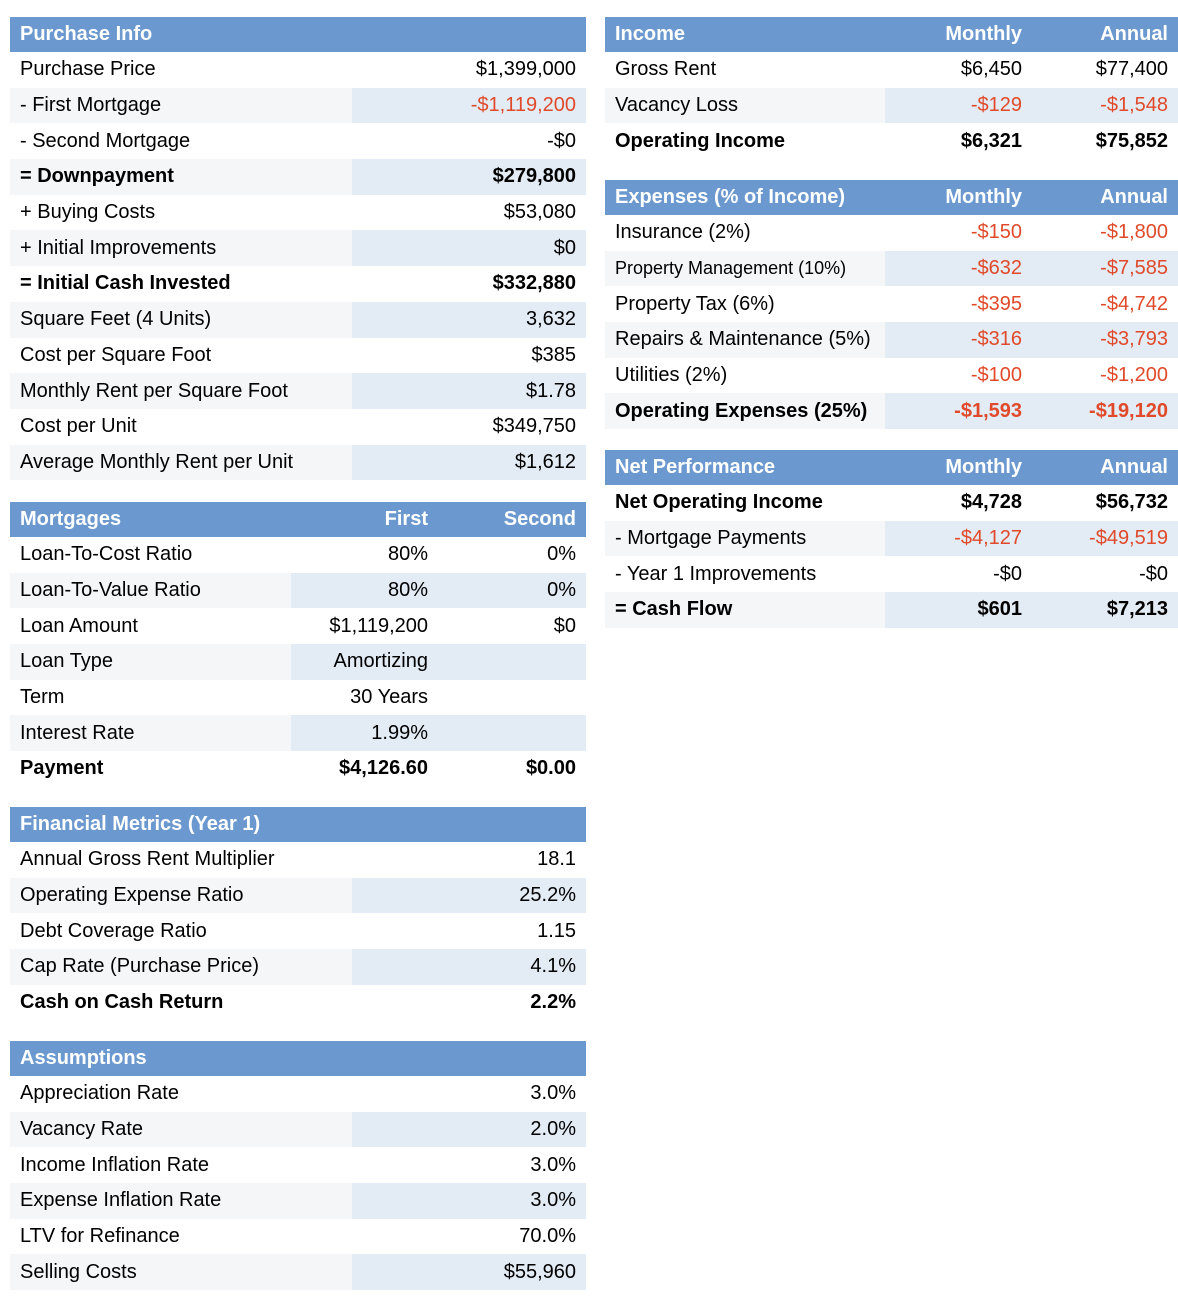 The width and height of the screenshot is (1178, 1310). I want to click on row-label: Cost per Unit, so click(181, 426).